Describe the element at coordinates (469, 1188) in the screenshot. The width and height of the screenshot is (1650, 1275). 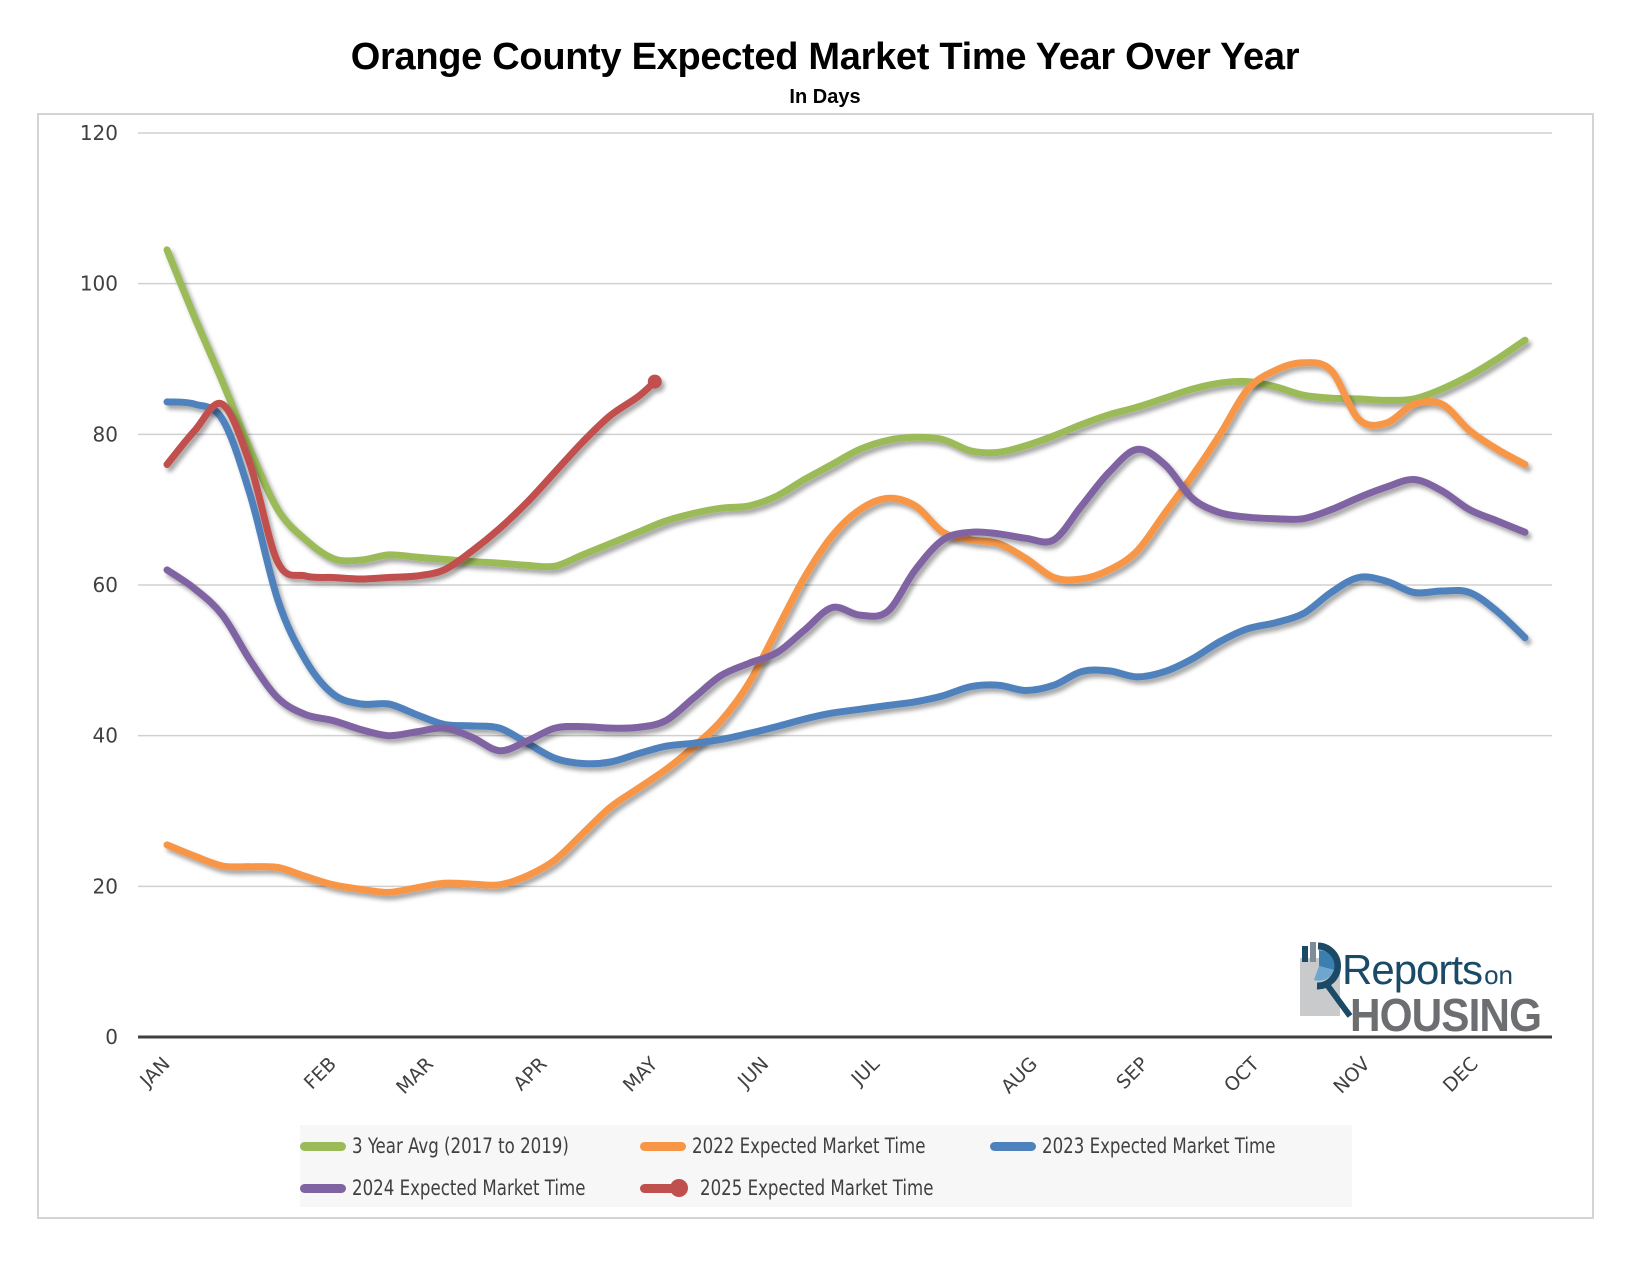
I see `legend-label: 2024 Expected Market Time` at that location.